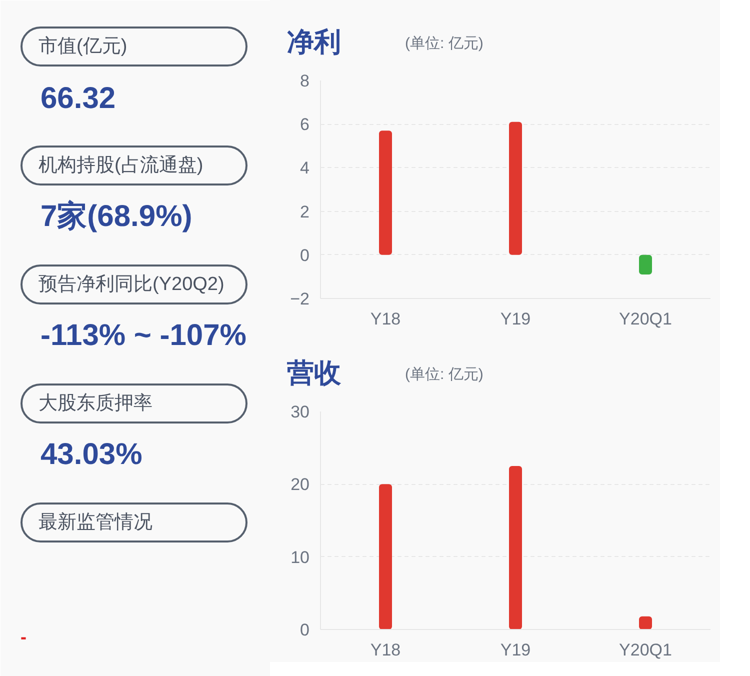 The height and width of the screenshot is (676, 750). Describe the element at coordinates (314, 42) in the screenshot. I see `chart-title: 净利` at that location.